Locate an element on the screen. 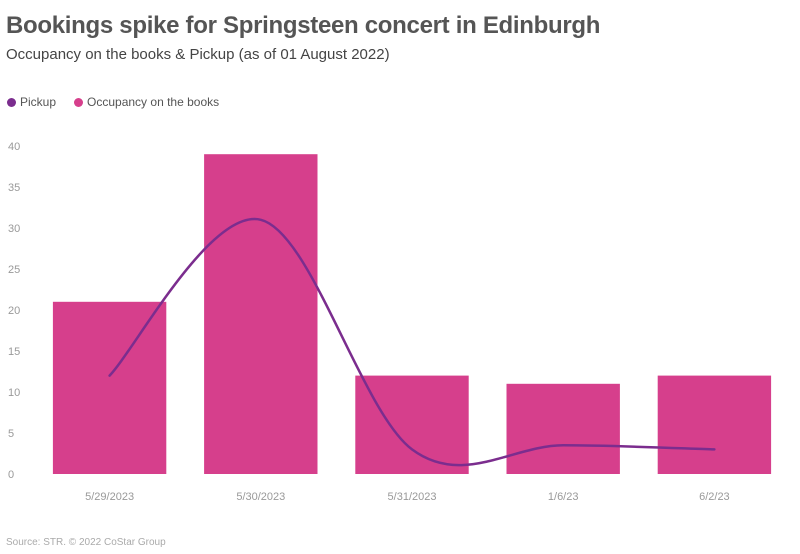  legend-swatch-pickup is located at coordinates (11, 102).